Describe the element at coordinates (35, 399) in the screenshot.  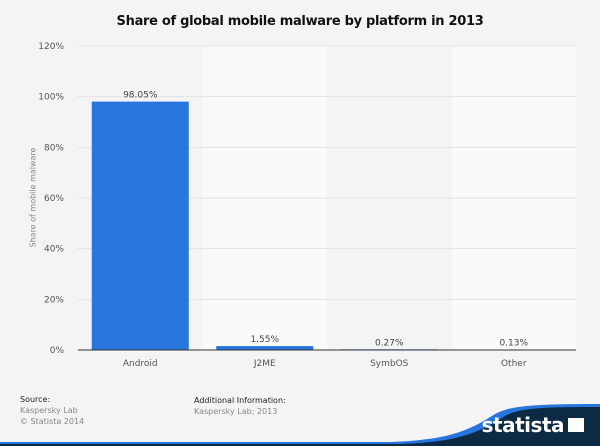
I see `source-label: Source:` at that location.